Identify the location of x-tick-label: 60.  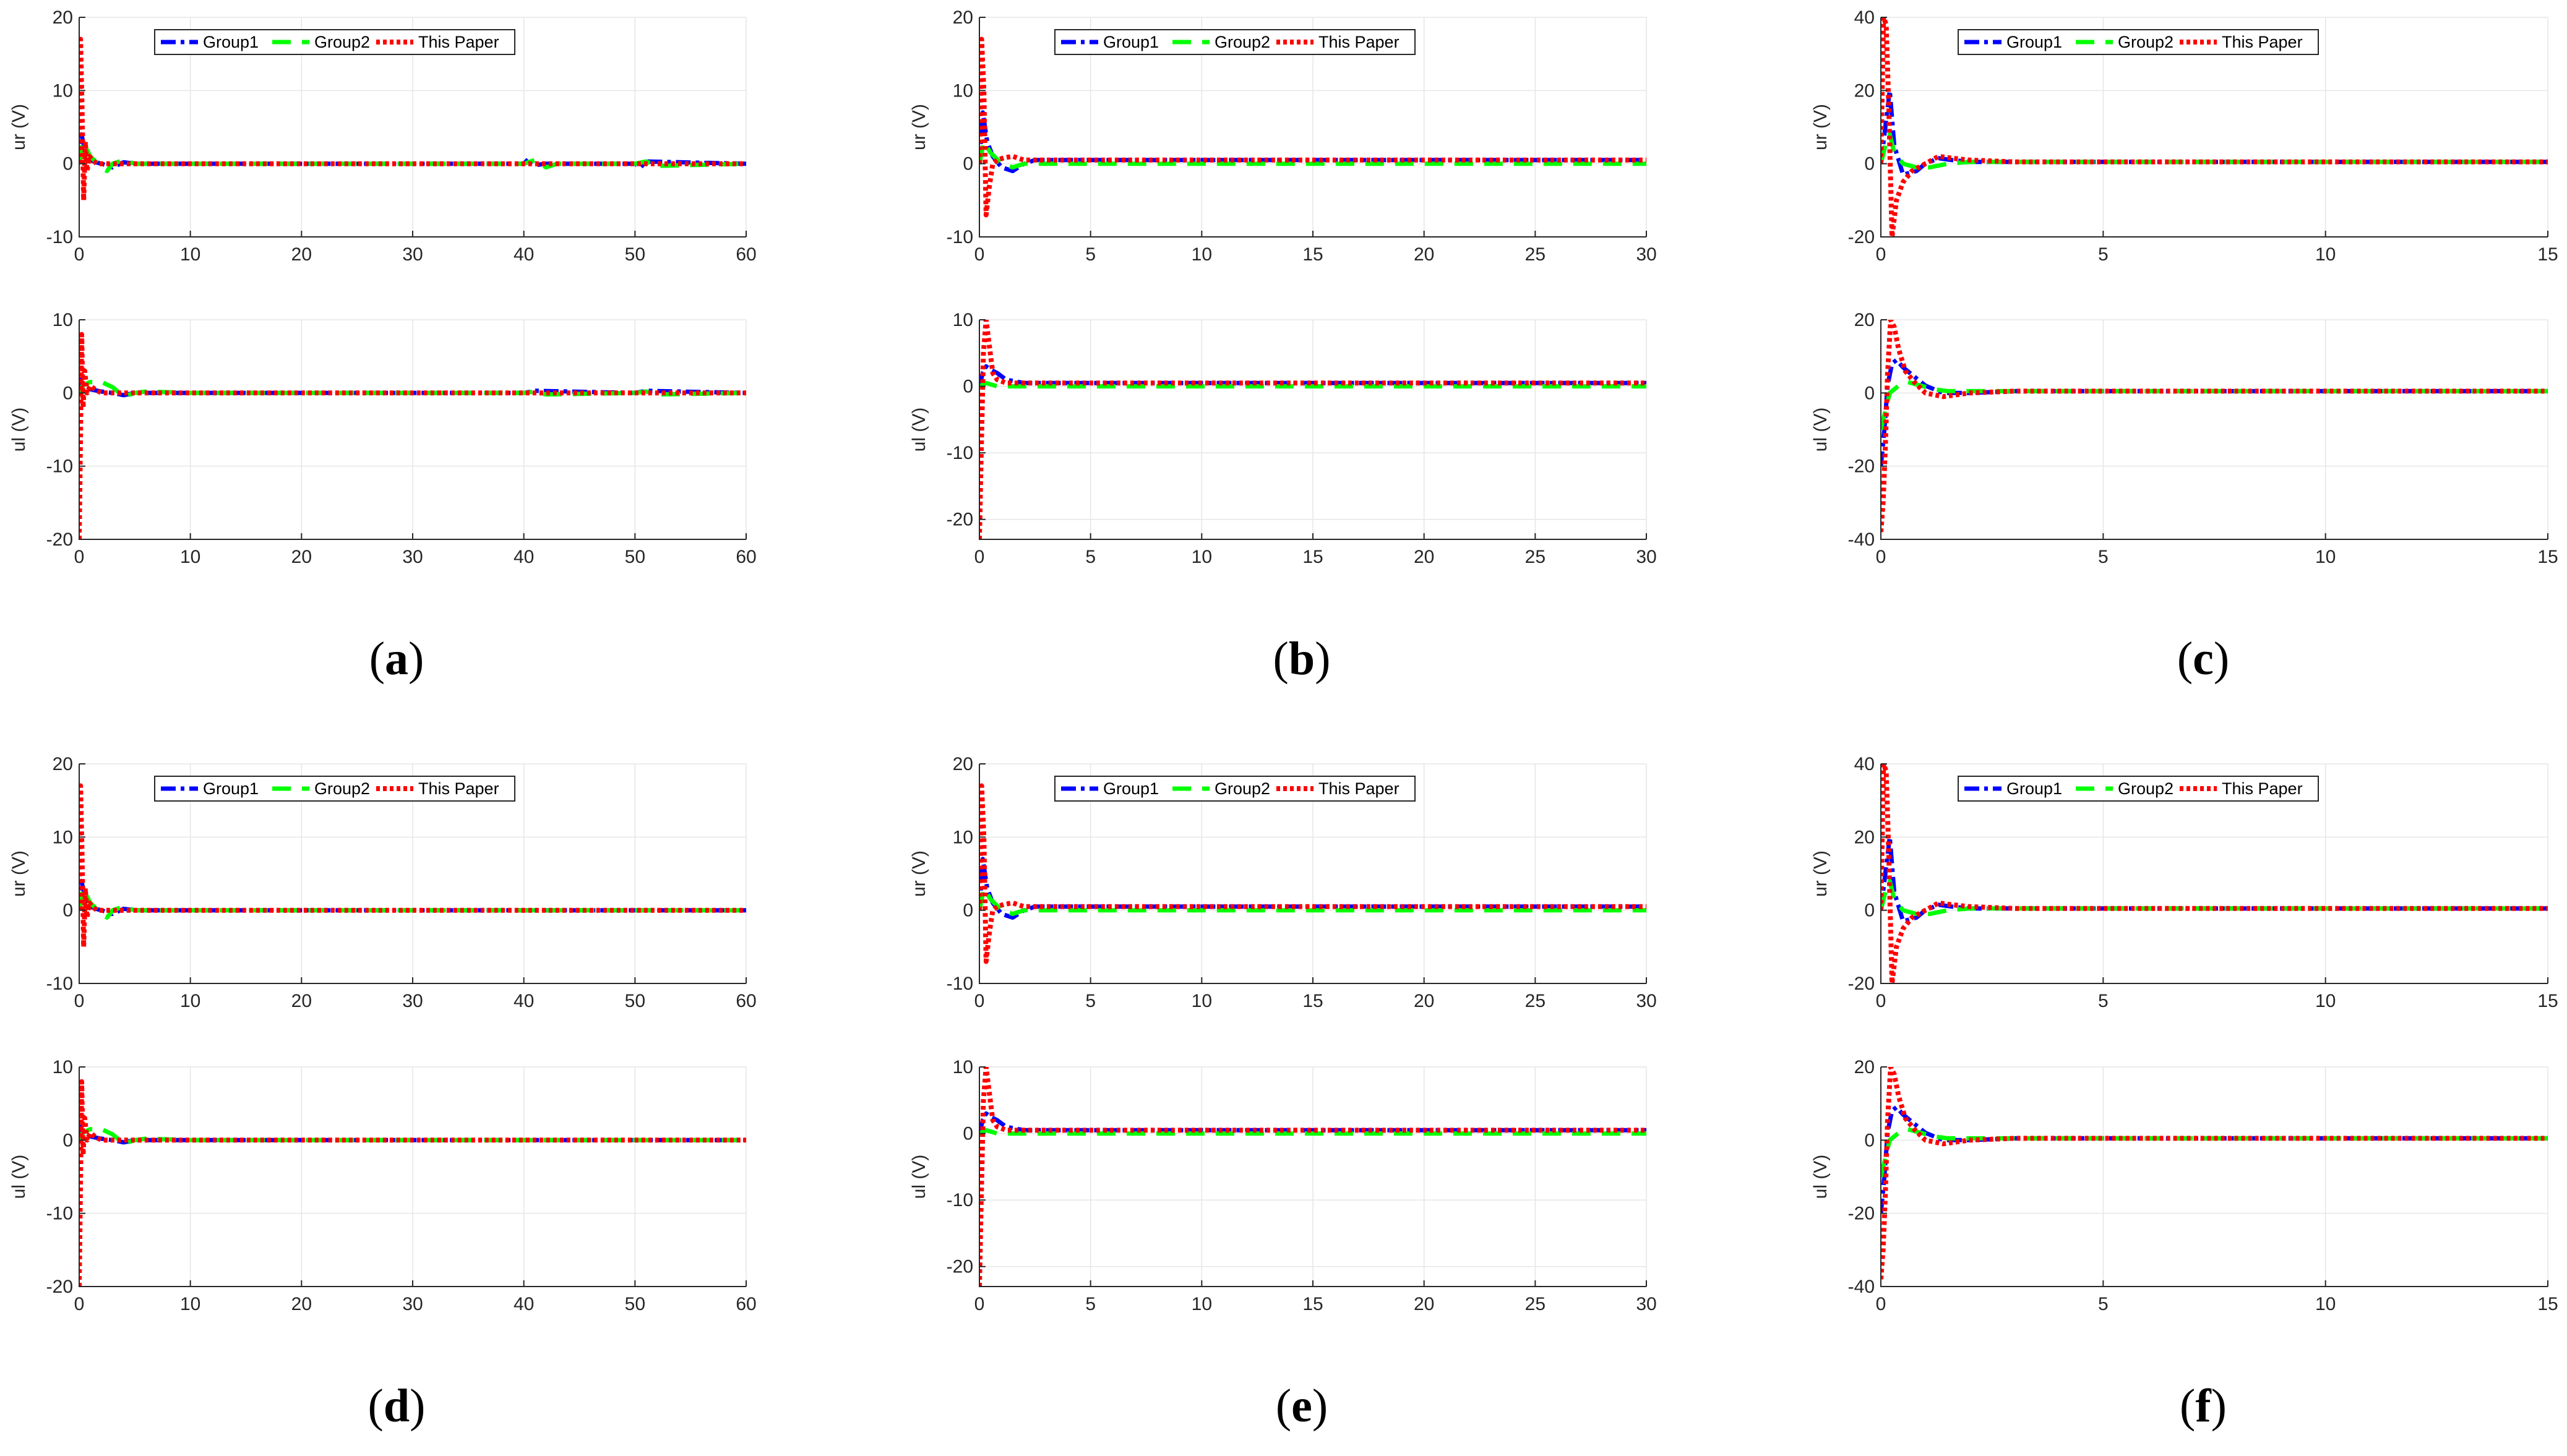
(746, 254).